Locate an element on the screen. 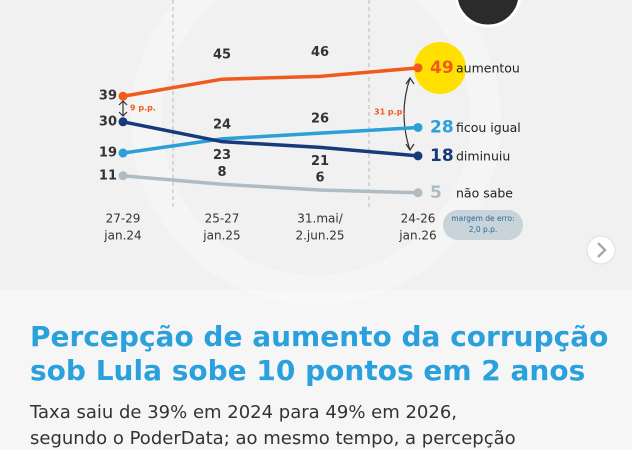 The height and width of the screenshot is (450, 632). data-label: 46 is located at coordinates (320, 52).